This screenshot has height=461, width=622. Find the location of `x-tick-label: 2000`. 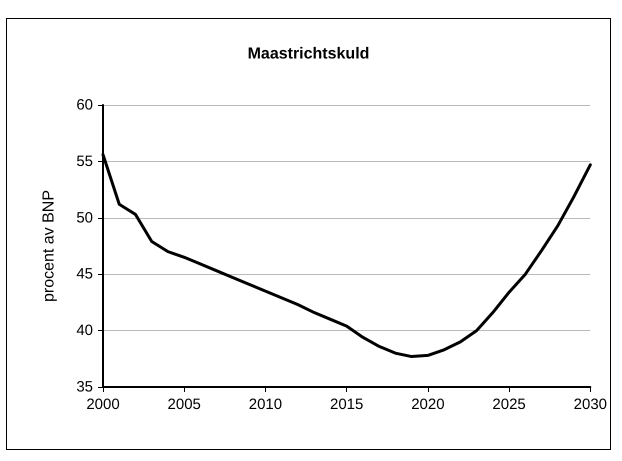

x-tick-label: 2000 is located at coordinates (103, 404).